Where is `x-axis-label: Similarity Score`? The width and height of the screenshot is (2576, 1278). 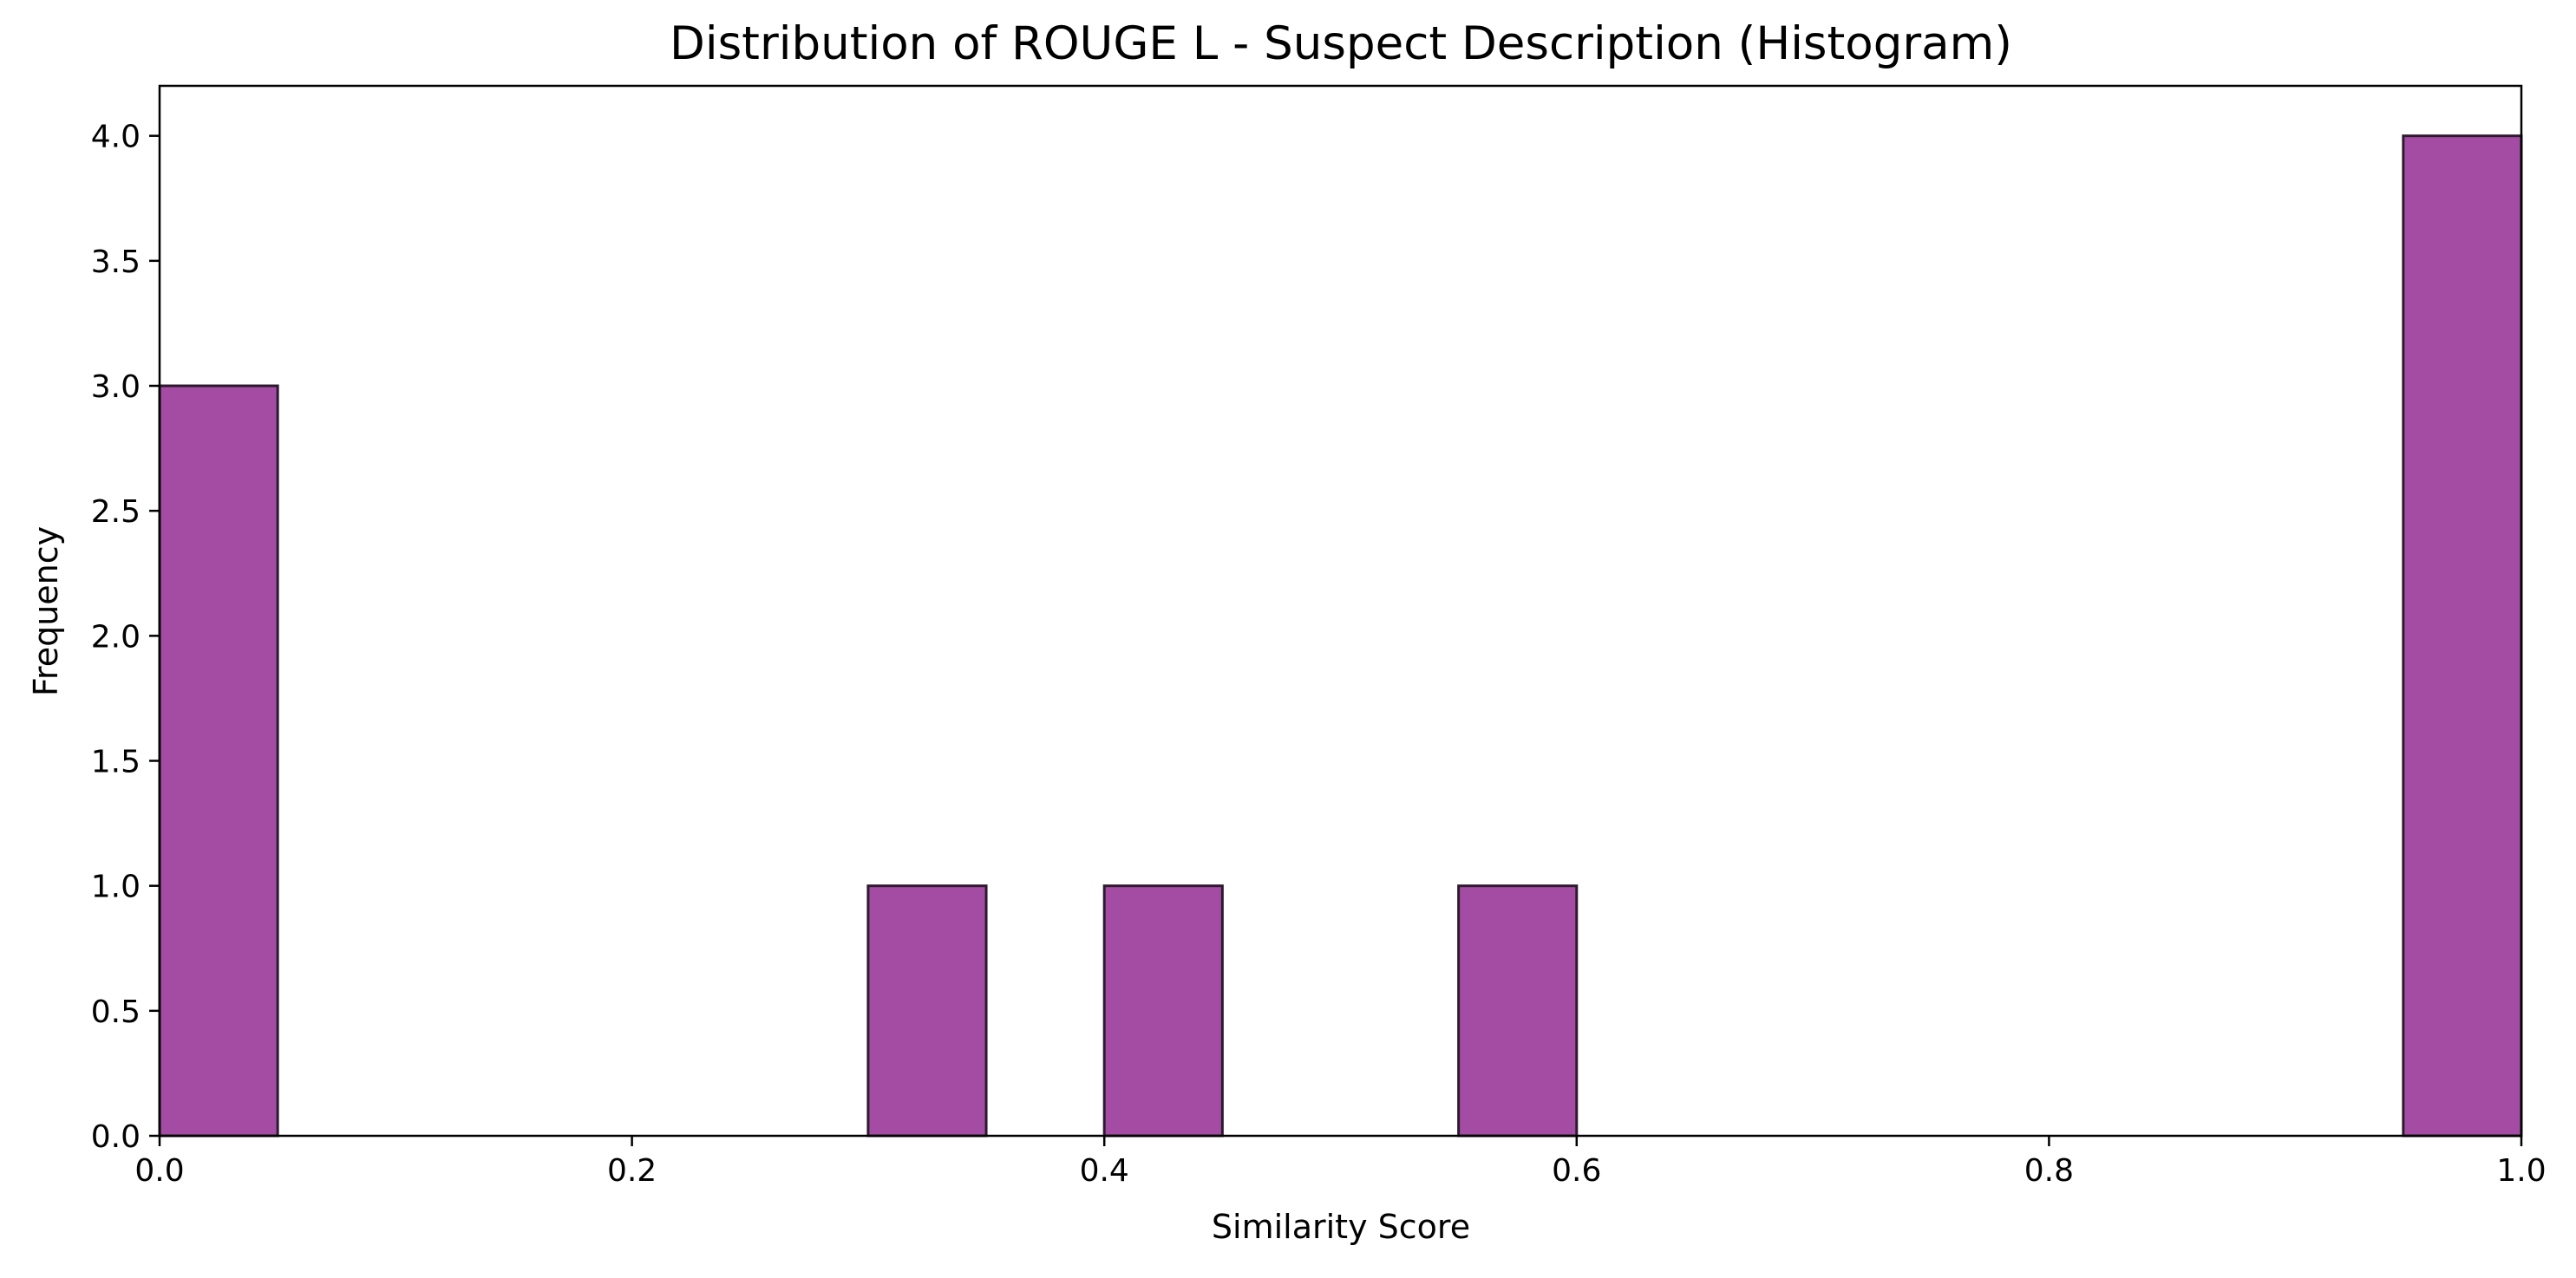 x-axis-label: Similarity Score is located at coordinates (1341, 1227).